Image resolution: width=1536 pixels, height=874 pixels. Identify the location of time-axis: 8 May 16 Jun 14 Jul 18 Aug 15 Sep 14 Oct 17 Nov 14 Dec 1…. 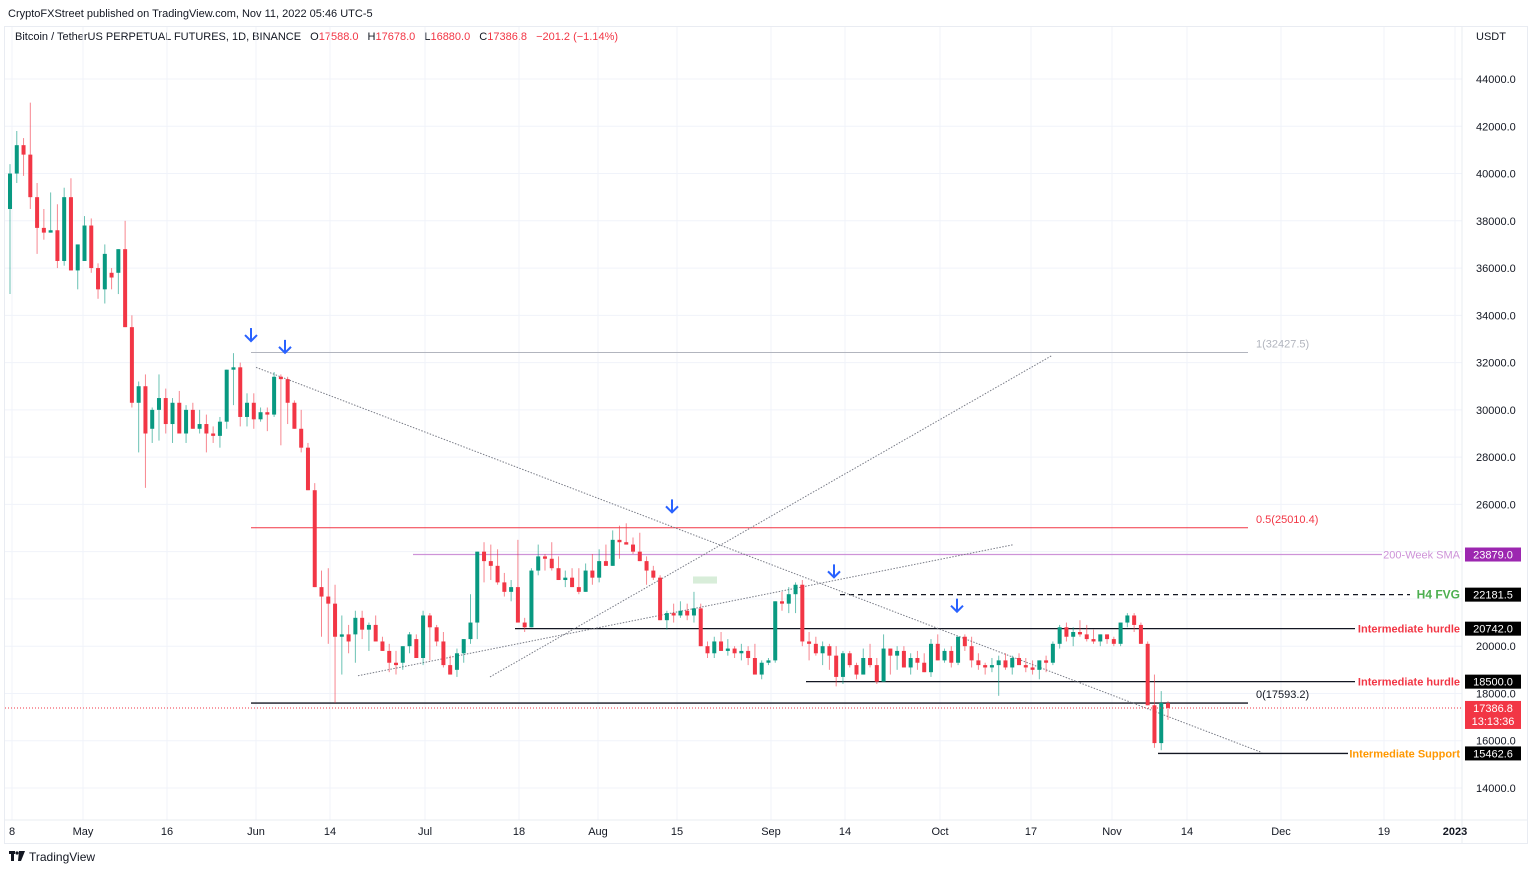
(738, 832).